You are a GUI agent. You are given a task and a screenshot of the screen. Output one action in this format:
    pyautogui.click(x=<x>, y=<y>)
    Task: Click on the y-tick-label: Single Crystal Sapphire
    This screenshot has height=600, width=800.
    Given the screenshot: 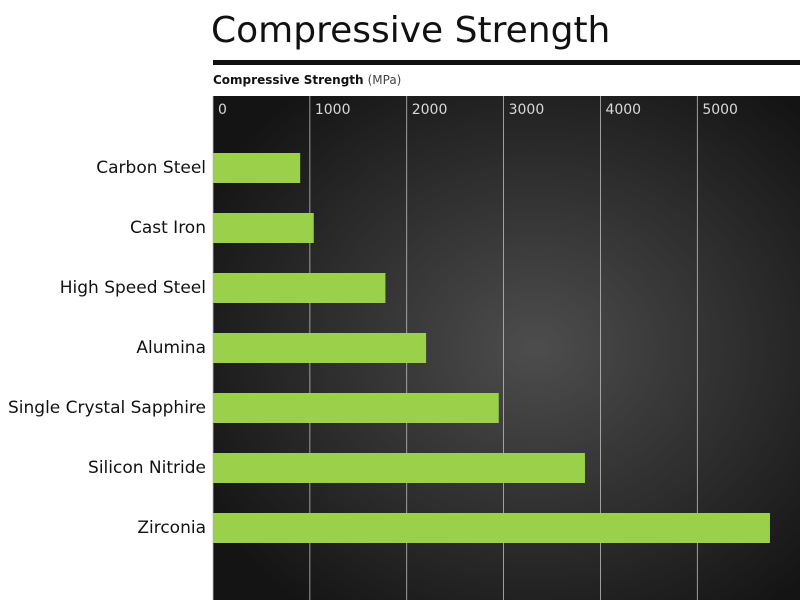 What is the action you would take?
    pyautogui.click(x=107, y=408)
    